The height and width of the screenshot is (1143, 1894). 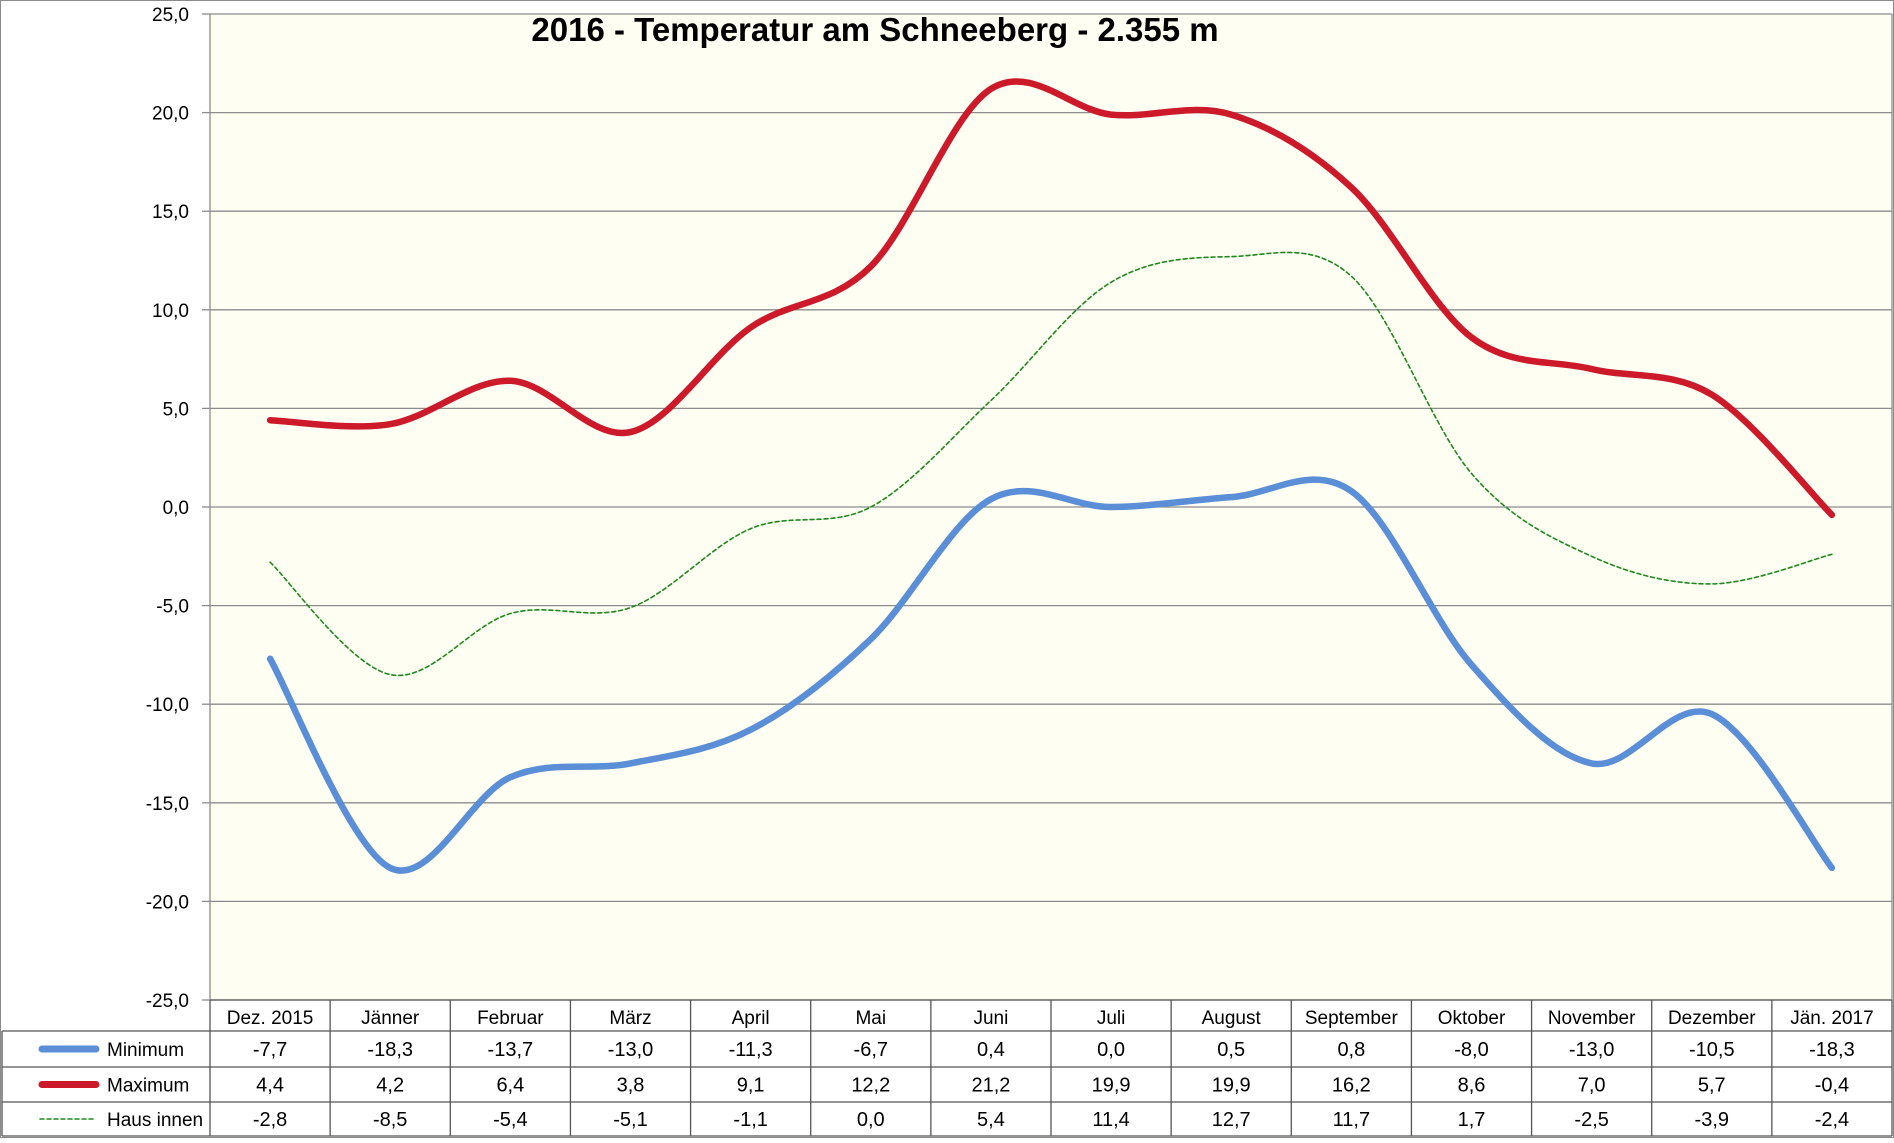 What do you see at coordinates (1352, 1018) in the screenshot?
I see `x-tick-label: September` at bounding box center [1352, 1018].